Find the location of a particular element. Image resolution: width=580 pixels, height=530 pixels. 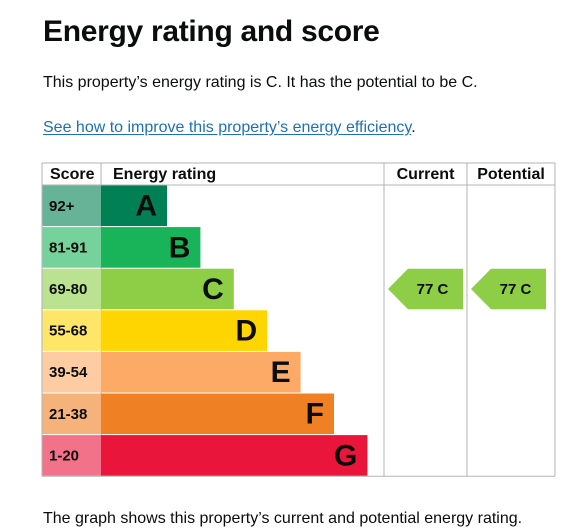

potential-rating-arrow is located at coordinates (508, 289).